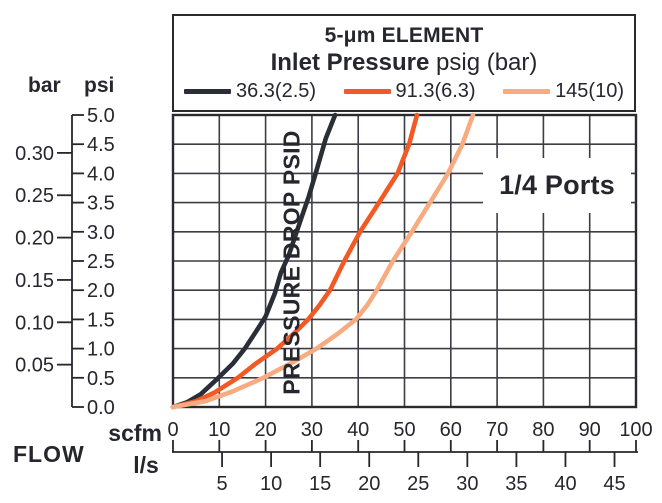  I want to click on scfm-tick-label: 50, so click(404, 430).